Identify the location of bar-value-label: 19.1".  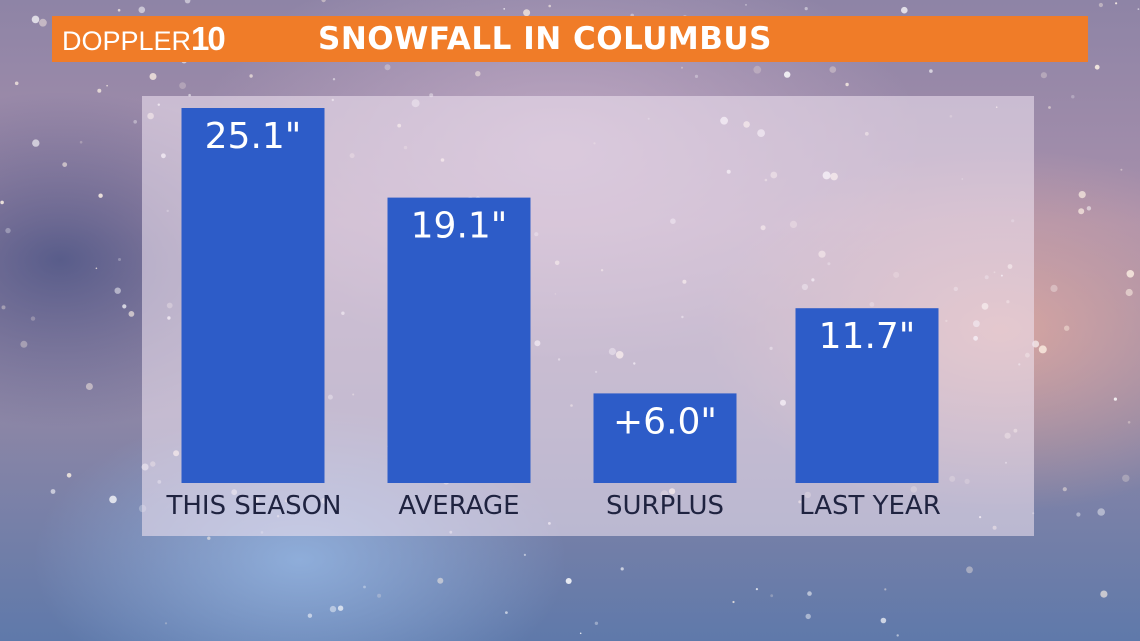
(459, 226).